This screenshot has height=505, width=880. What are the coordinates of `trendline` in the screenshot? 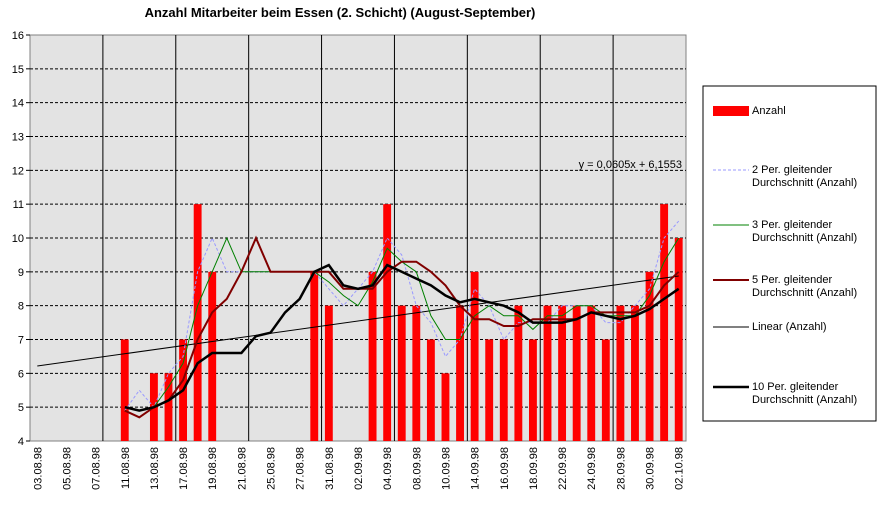 It's located at (358, 321).